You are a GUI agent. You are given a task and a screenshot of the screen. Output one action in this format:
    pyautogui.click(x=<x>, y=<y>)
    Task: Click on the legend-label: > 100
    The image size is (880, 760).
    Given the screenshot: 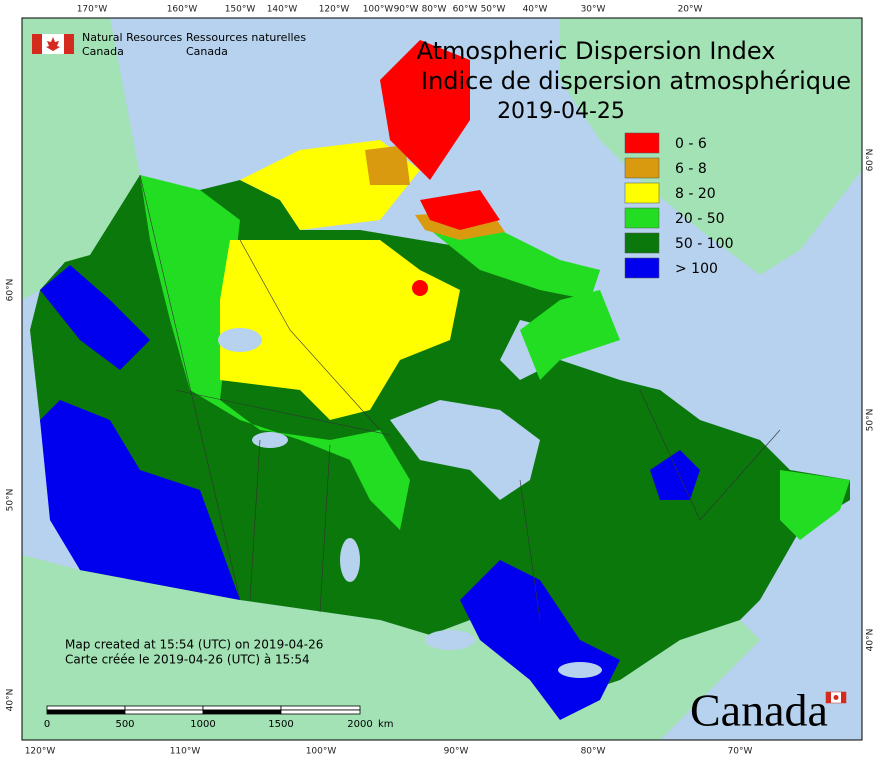 What is the action you would take?
    pyautogui.click(x=696, y=269)
    